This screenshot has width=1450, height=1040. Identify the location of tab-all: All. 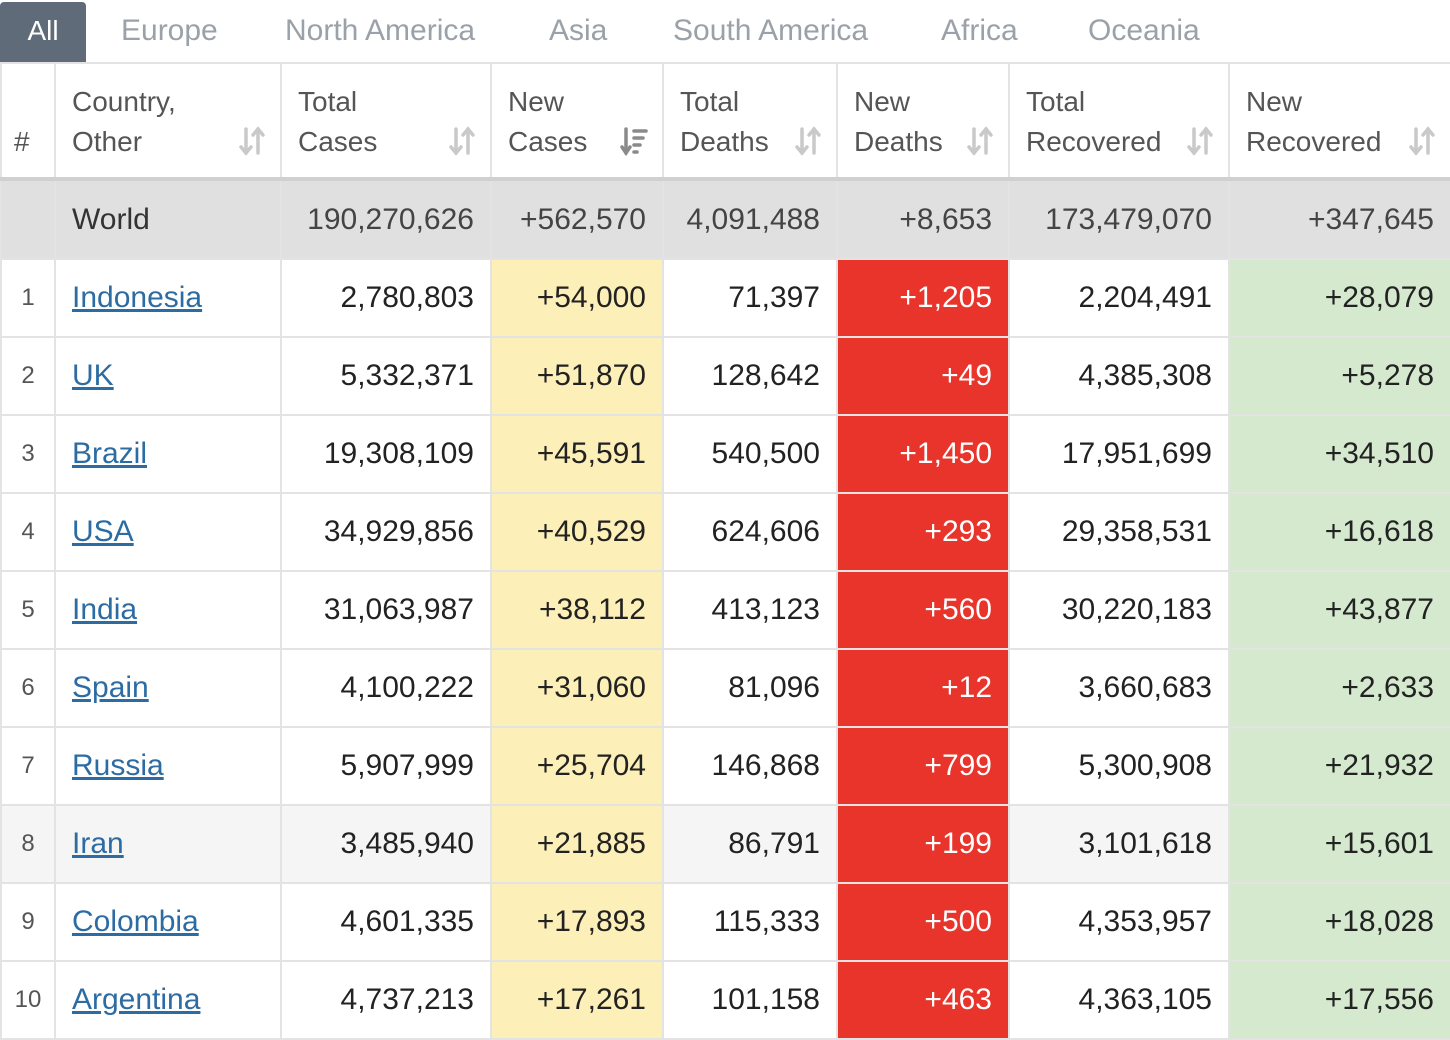
(43, 32).